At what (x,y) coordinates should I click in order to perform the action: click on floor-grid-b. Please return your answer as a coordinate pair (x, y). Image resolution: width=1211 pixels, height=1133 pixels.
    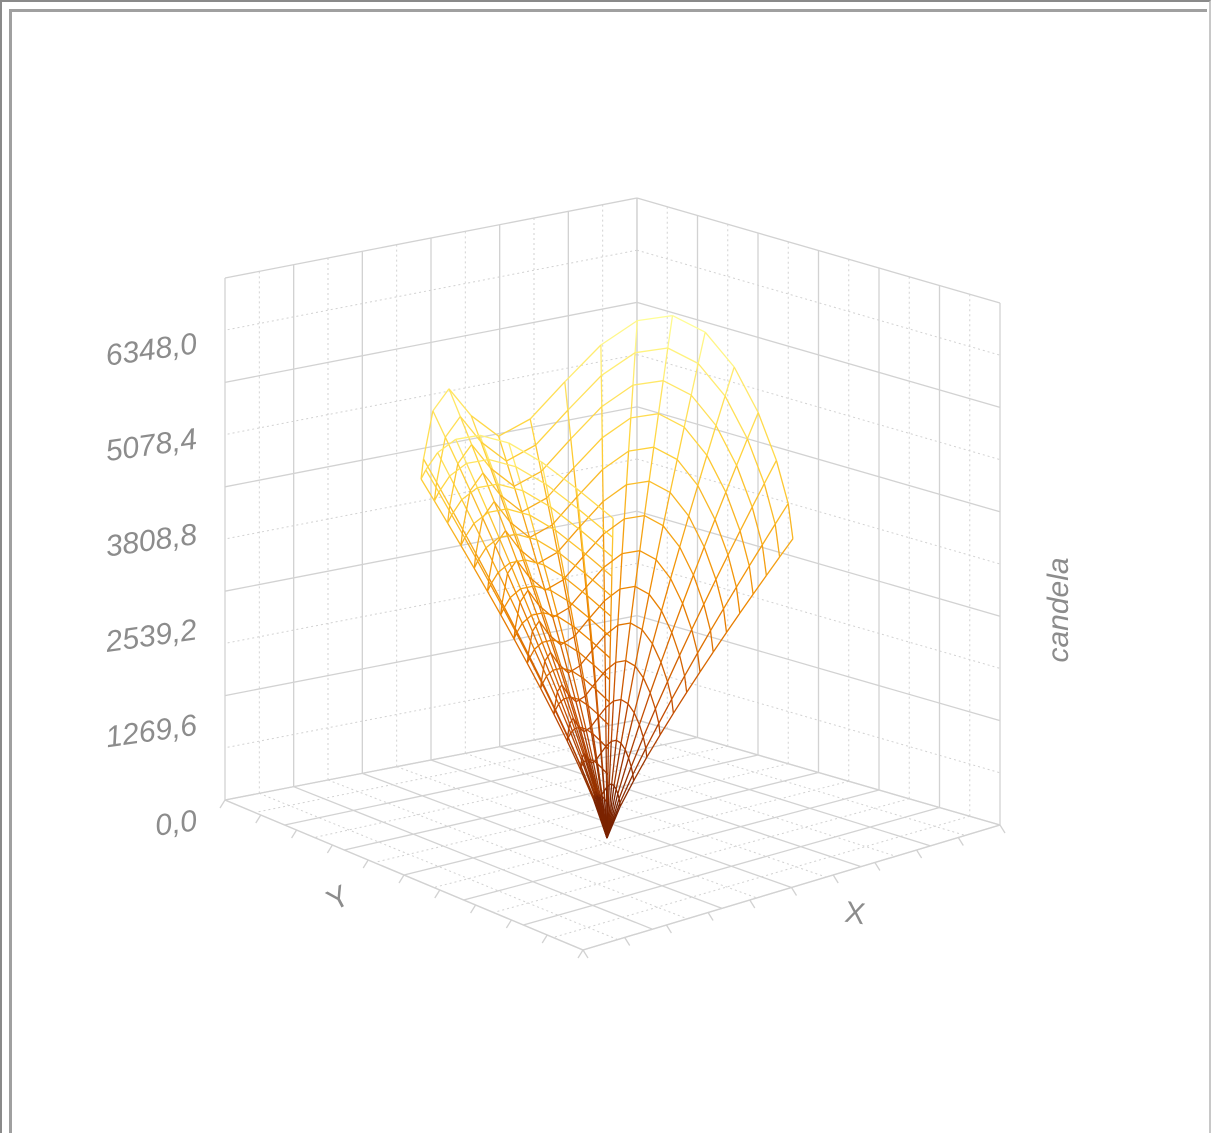
    Looking at the image, I should click on (731, 866).